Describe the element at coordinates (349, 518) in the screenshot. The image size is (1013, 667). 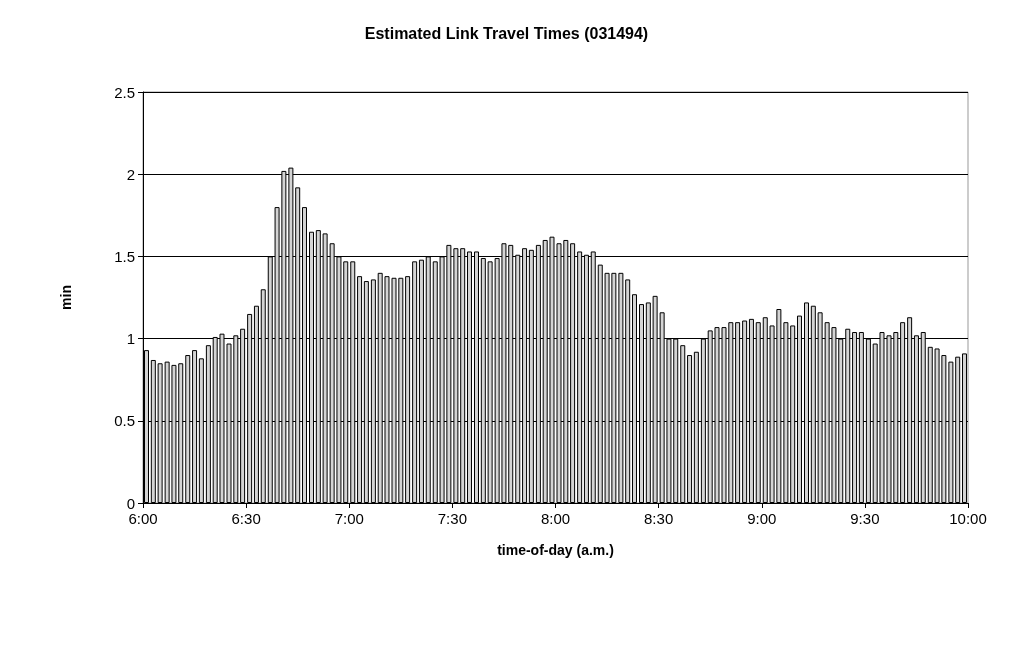
I see `x-tick-label: 7:00` at that location.